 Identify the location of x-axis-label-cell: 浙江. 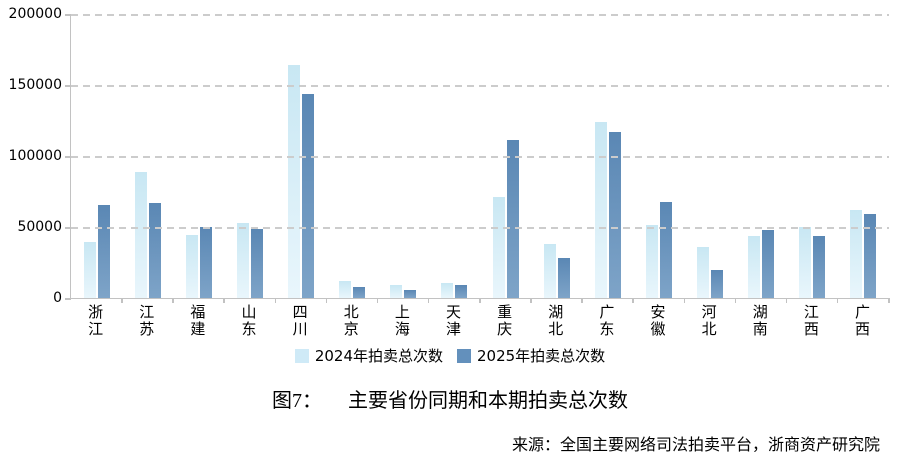
(95, 321).